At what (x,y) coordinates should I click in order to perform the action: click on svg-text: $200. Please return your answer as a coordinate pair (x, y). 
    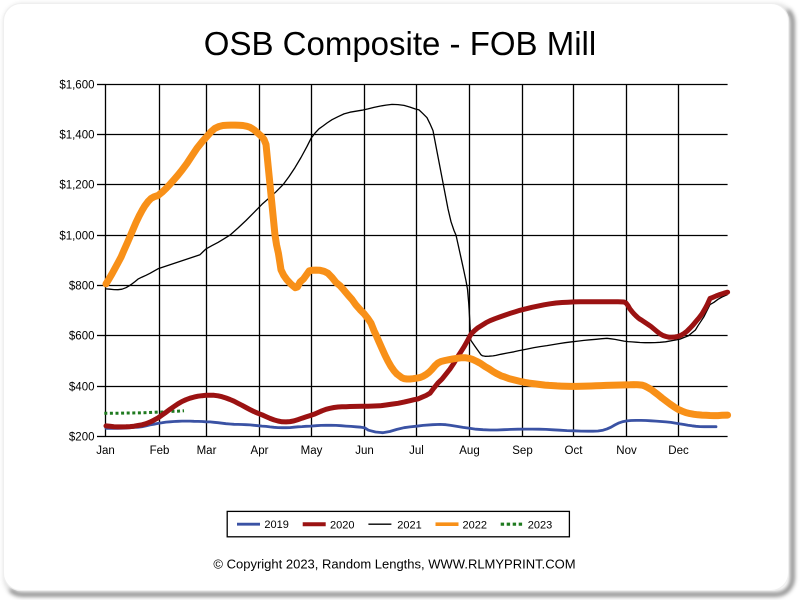
    Looking at the image, I should click on (82, 438).